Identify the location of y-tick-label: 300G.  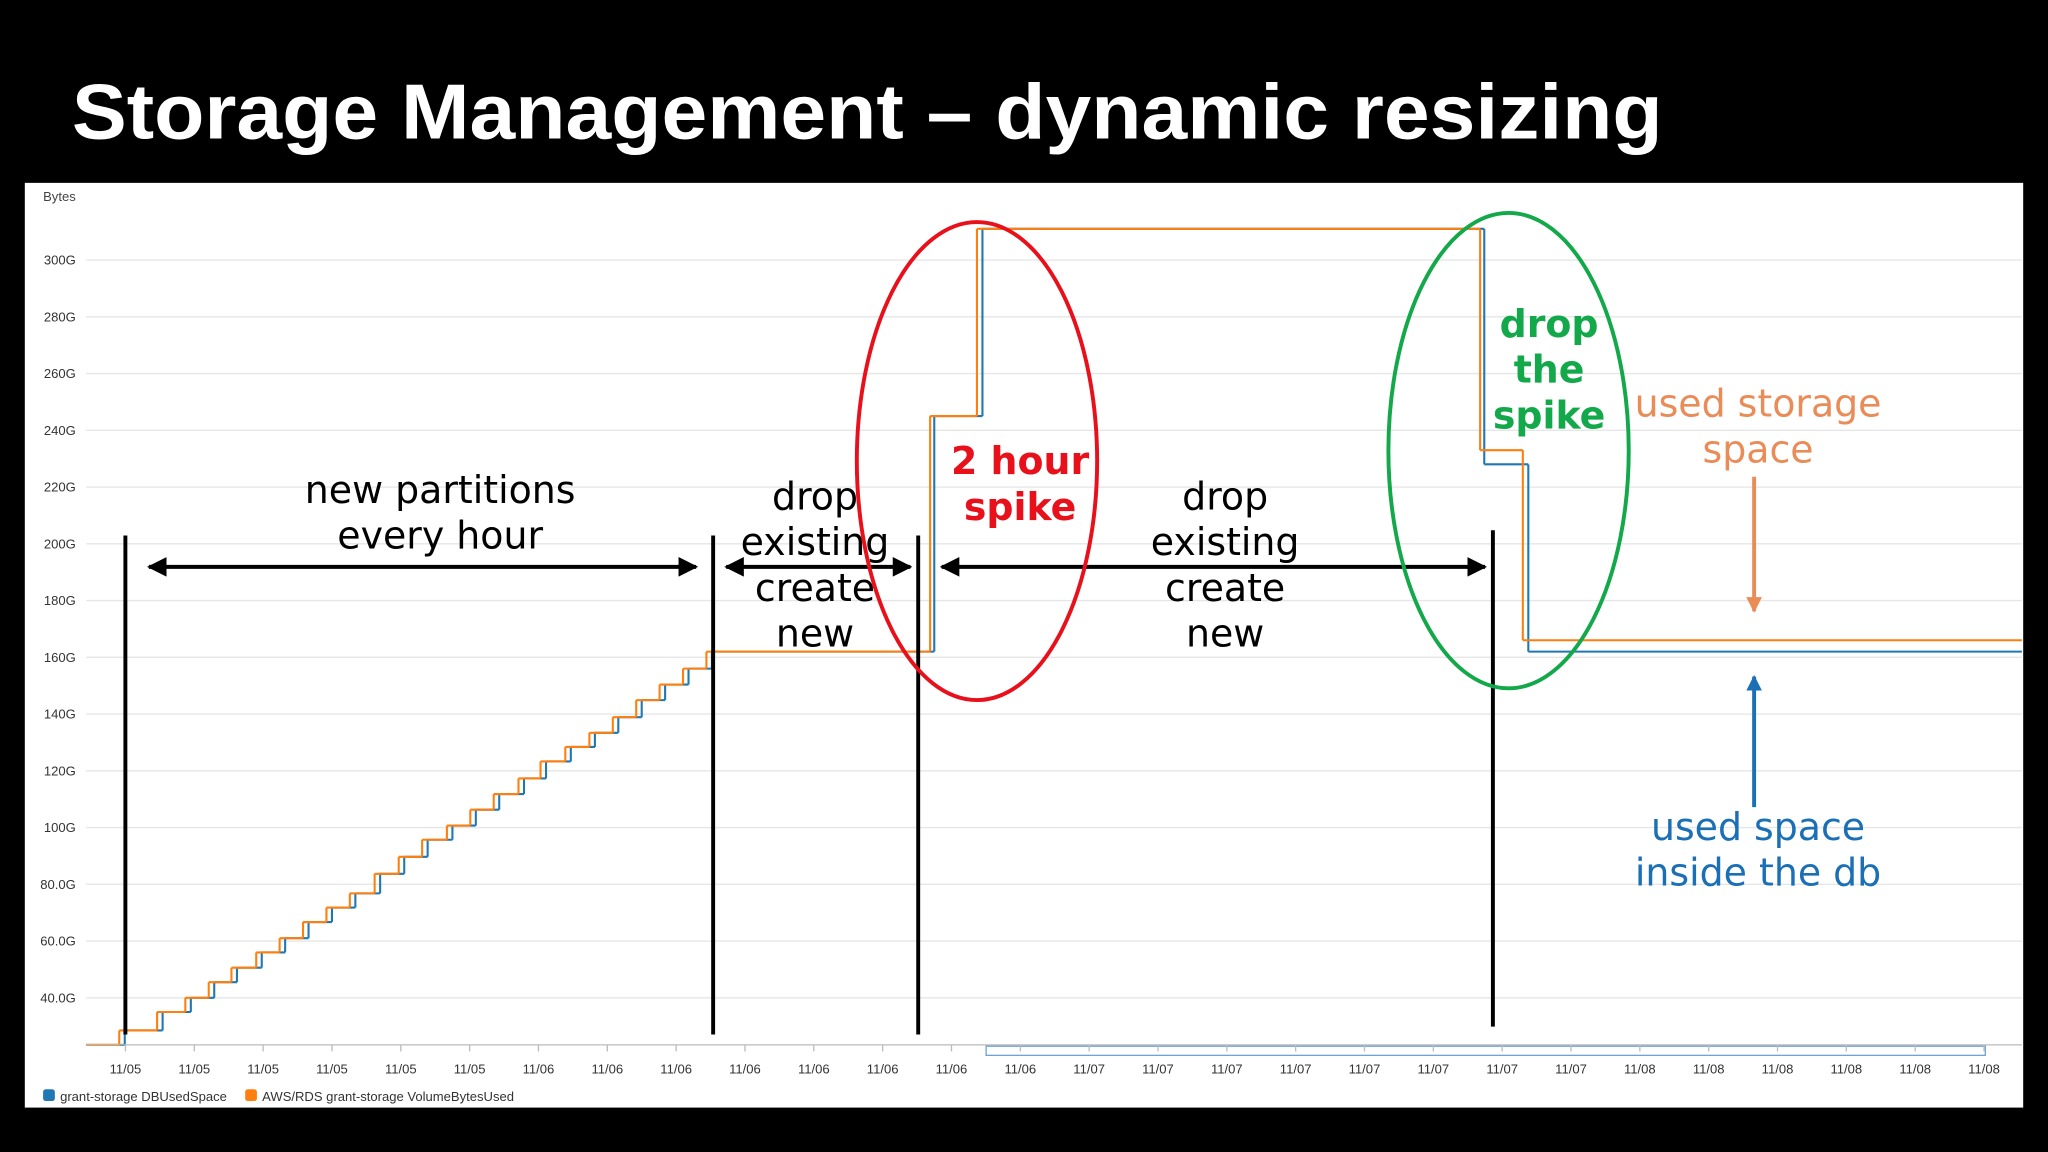
(60, 260).